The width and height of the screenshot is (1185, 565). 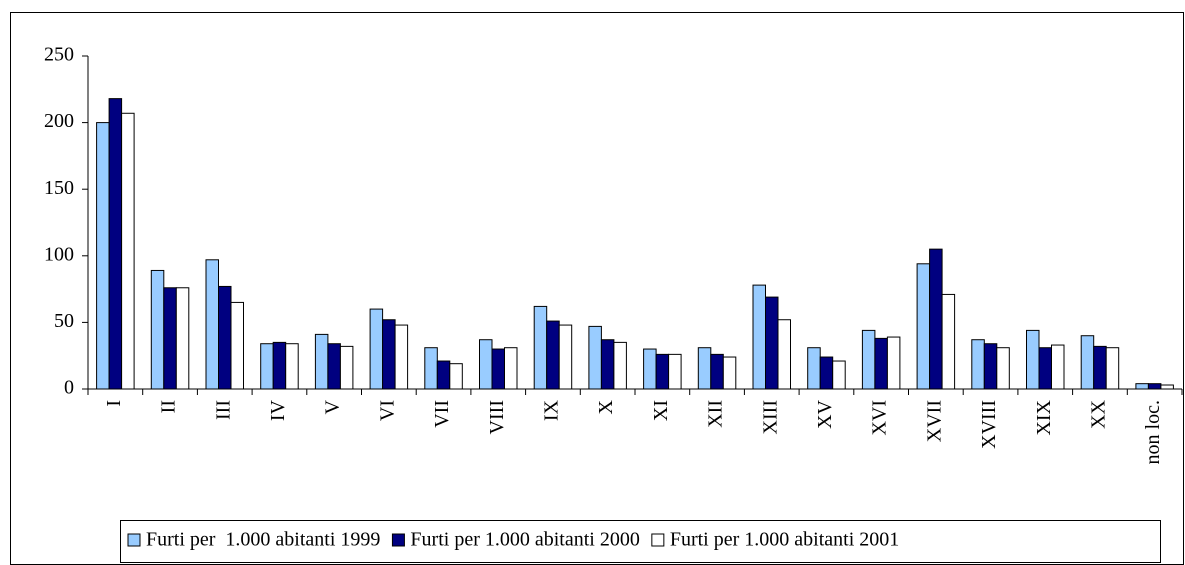 What do you see at coordinates (442, 414) in the screenshot?
I see `x-tick-label: VII` at bounding box center [442, 414].